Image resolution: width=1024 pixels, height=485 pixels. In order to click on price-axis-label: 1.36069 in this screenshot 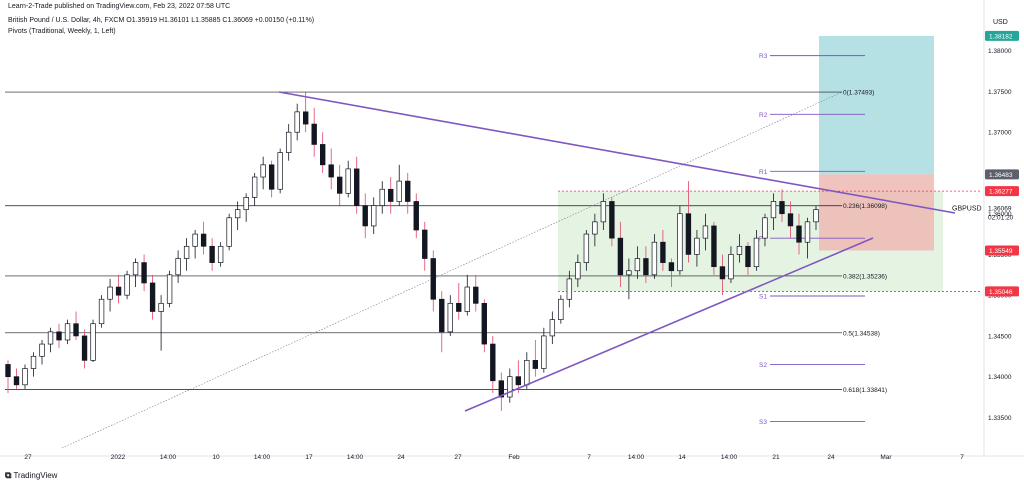, I will do `click(1000, 209)`.